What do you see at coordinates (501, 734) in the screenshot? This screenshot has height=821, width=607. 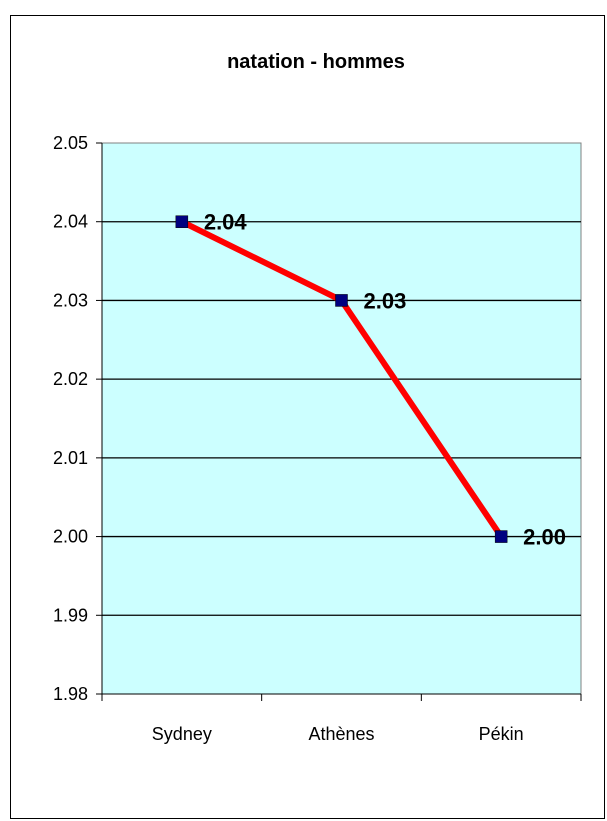 I see `x-tick-label-2: Pékin` at bounding box center [501, 734].